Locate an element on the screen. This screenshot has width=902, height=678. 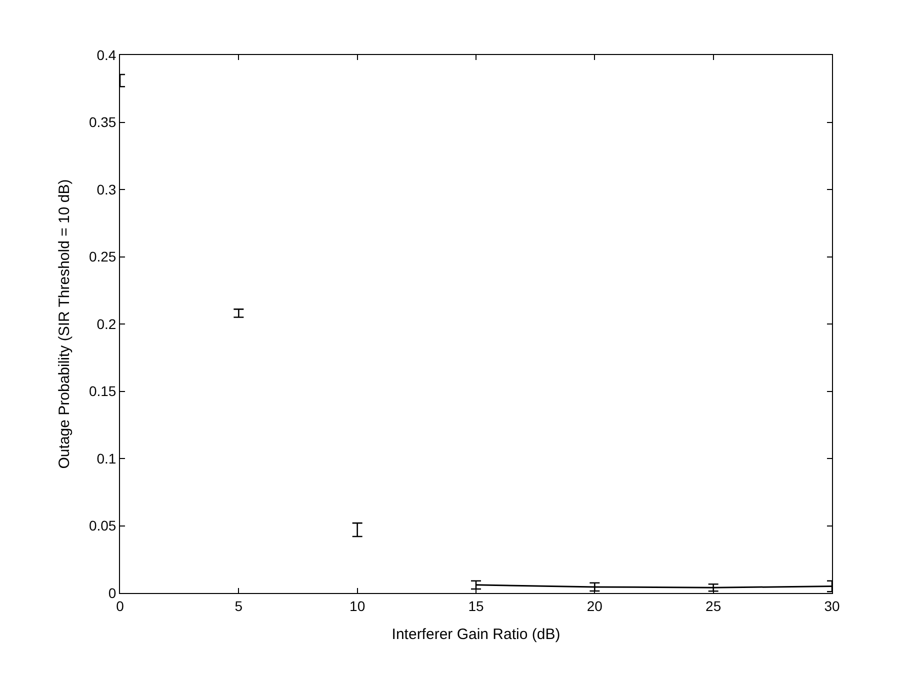
y-tick-label: 0 is located at coordinates (112, 592).